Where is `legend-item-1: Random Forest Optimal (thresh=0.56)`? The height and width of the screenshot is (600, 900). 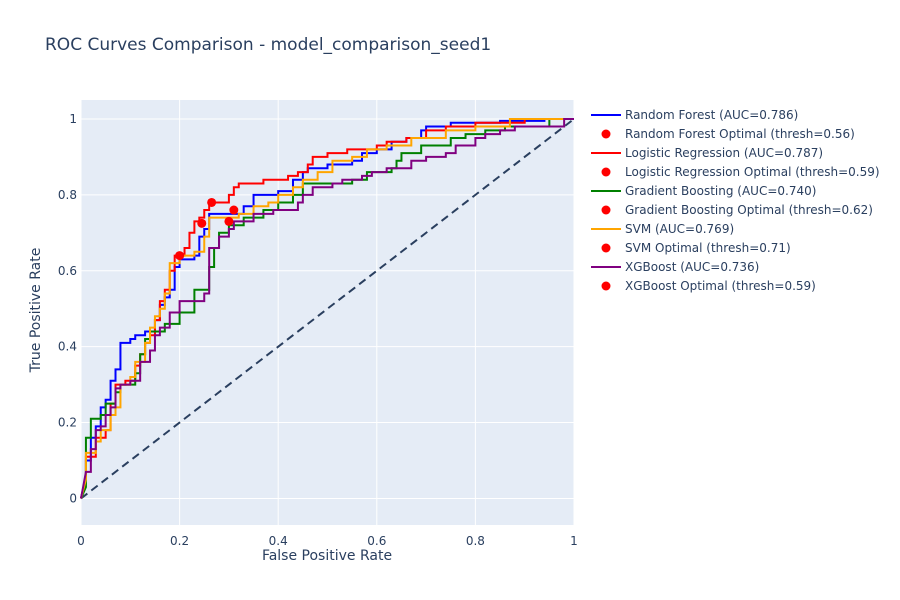 legend-item-1: Random Forest Optimal (thresh=0.56) is located at coordinates (728, 134).